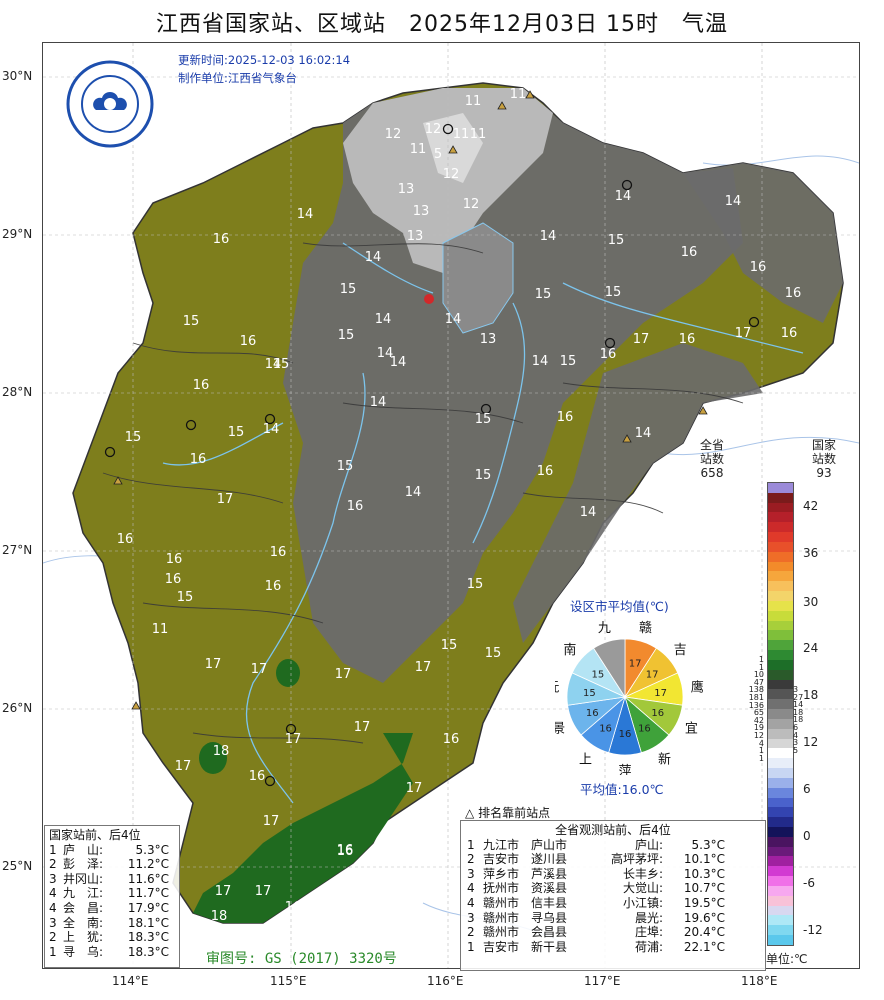 This screenshot has height=1000, width=884. Describe the element at coordinates (758, 713) in the screenshot. I see `colorbar-total-count: 65` at that location.